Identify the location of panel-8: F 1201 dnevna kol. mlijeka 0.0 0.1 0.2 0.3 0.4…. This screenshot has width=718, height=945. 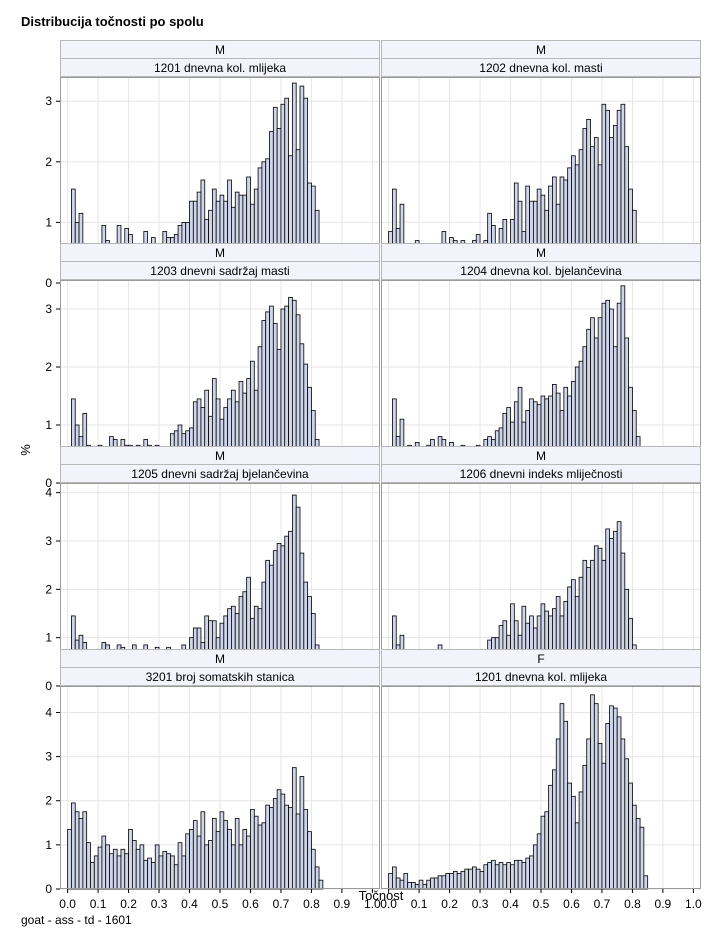
(541, 780).